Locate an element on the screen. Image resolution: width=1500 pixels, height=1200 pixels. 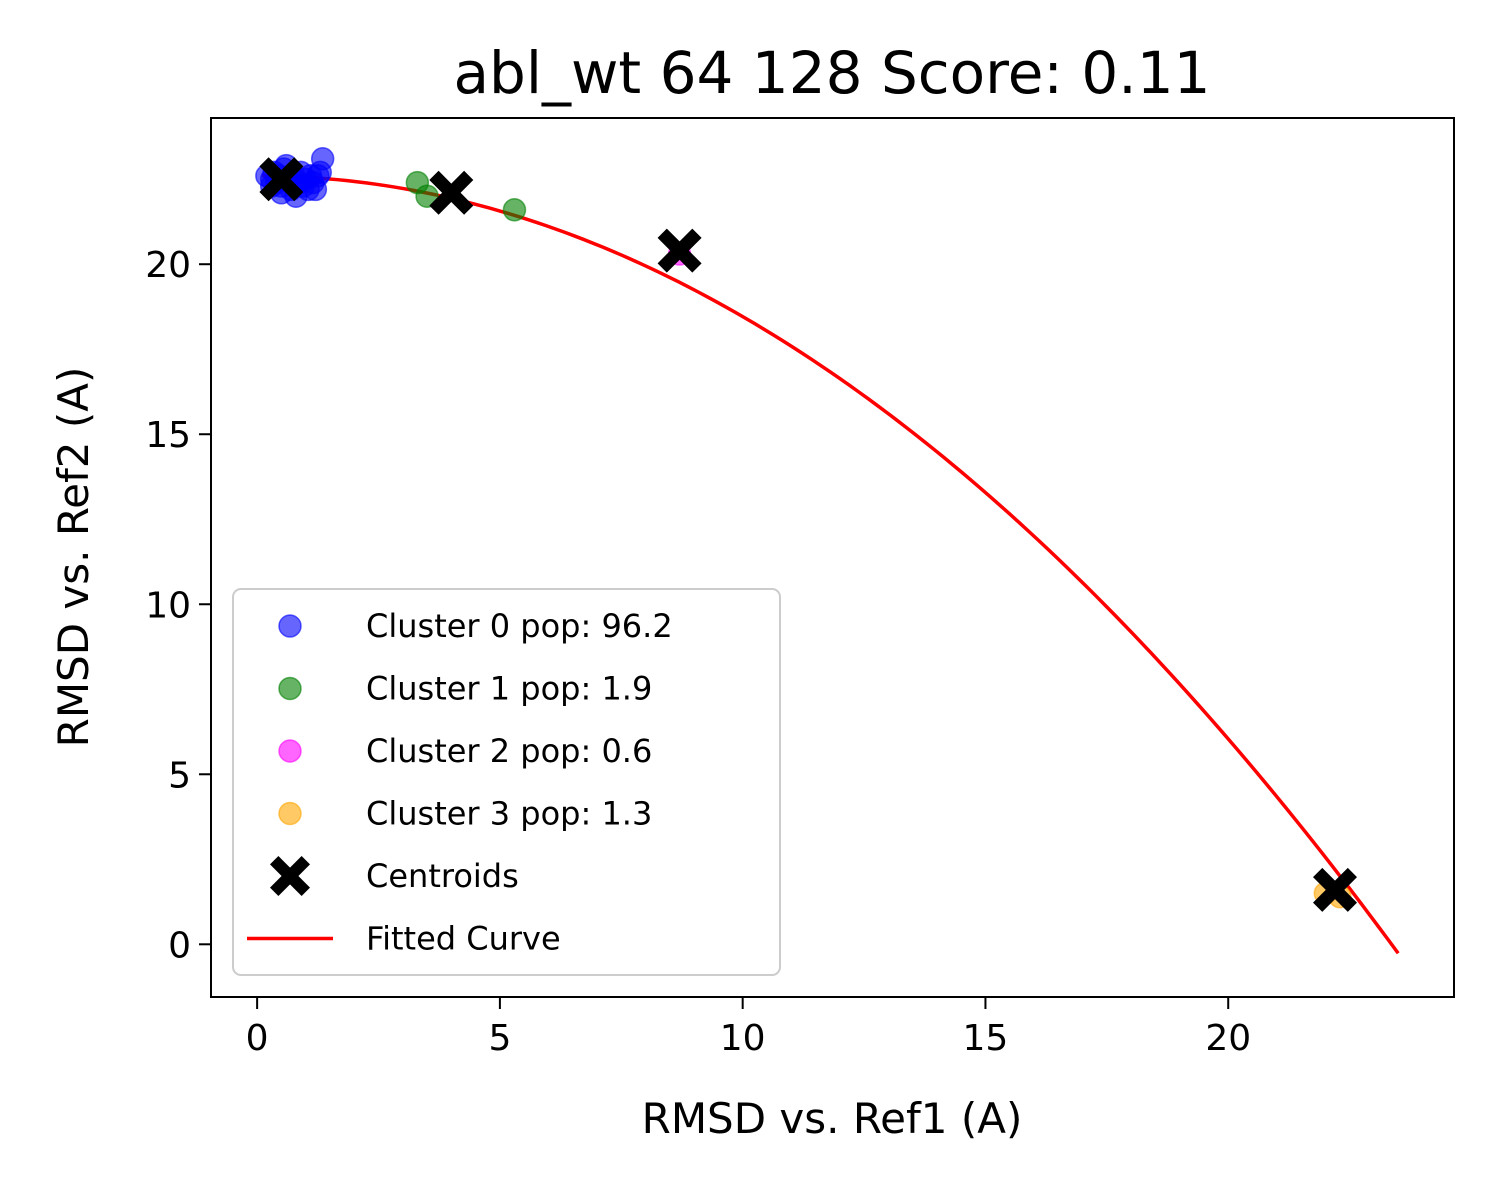
legend-label: Centroids is located at coordinates (442, 876).